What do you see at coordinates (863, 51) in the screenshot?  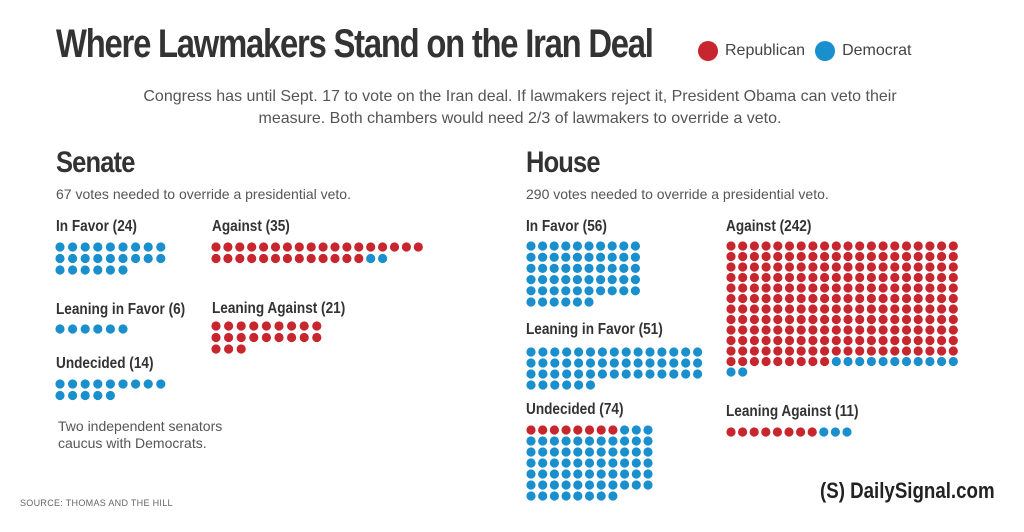 I see `legend-item-democrat: Democrat` at bounding box center [863, 51].